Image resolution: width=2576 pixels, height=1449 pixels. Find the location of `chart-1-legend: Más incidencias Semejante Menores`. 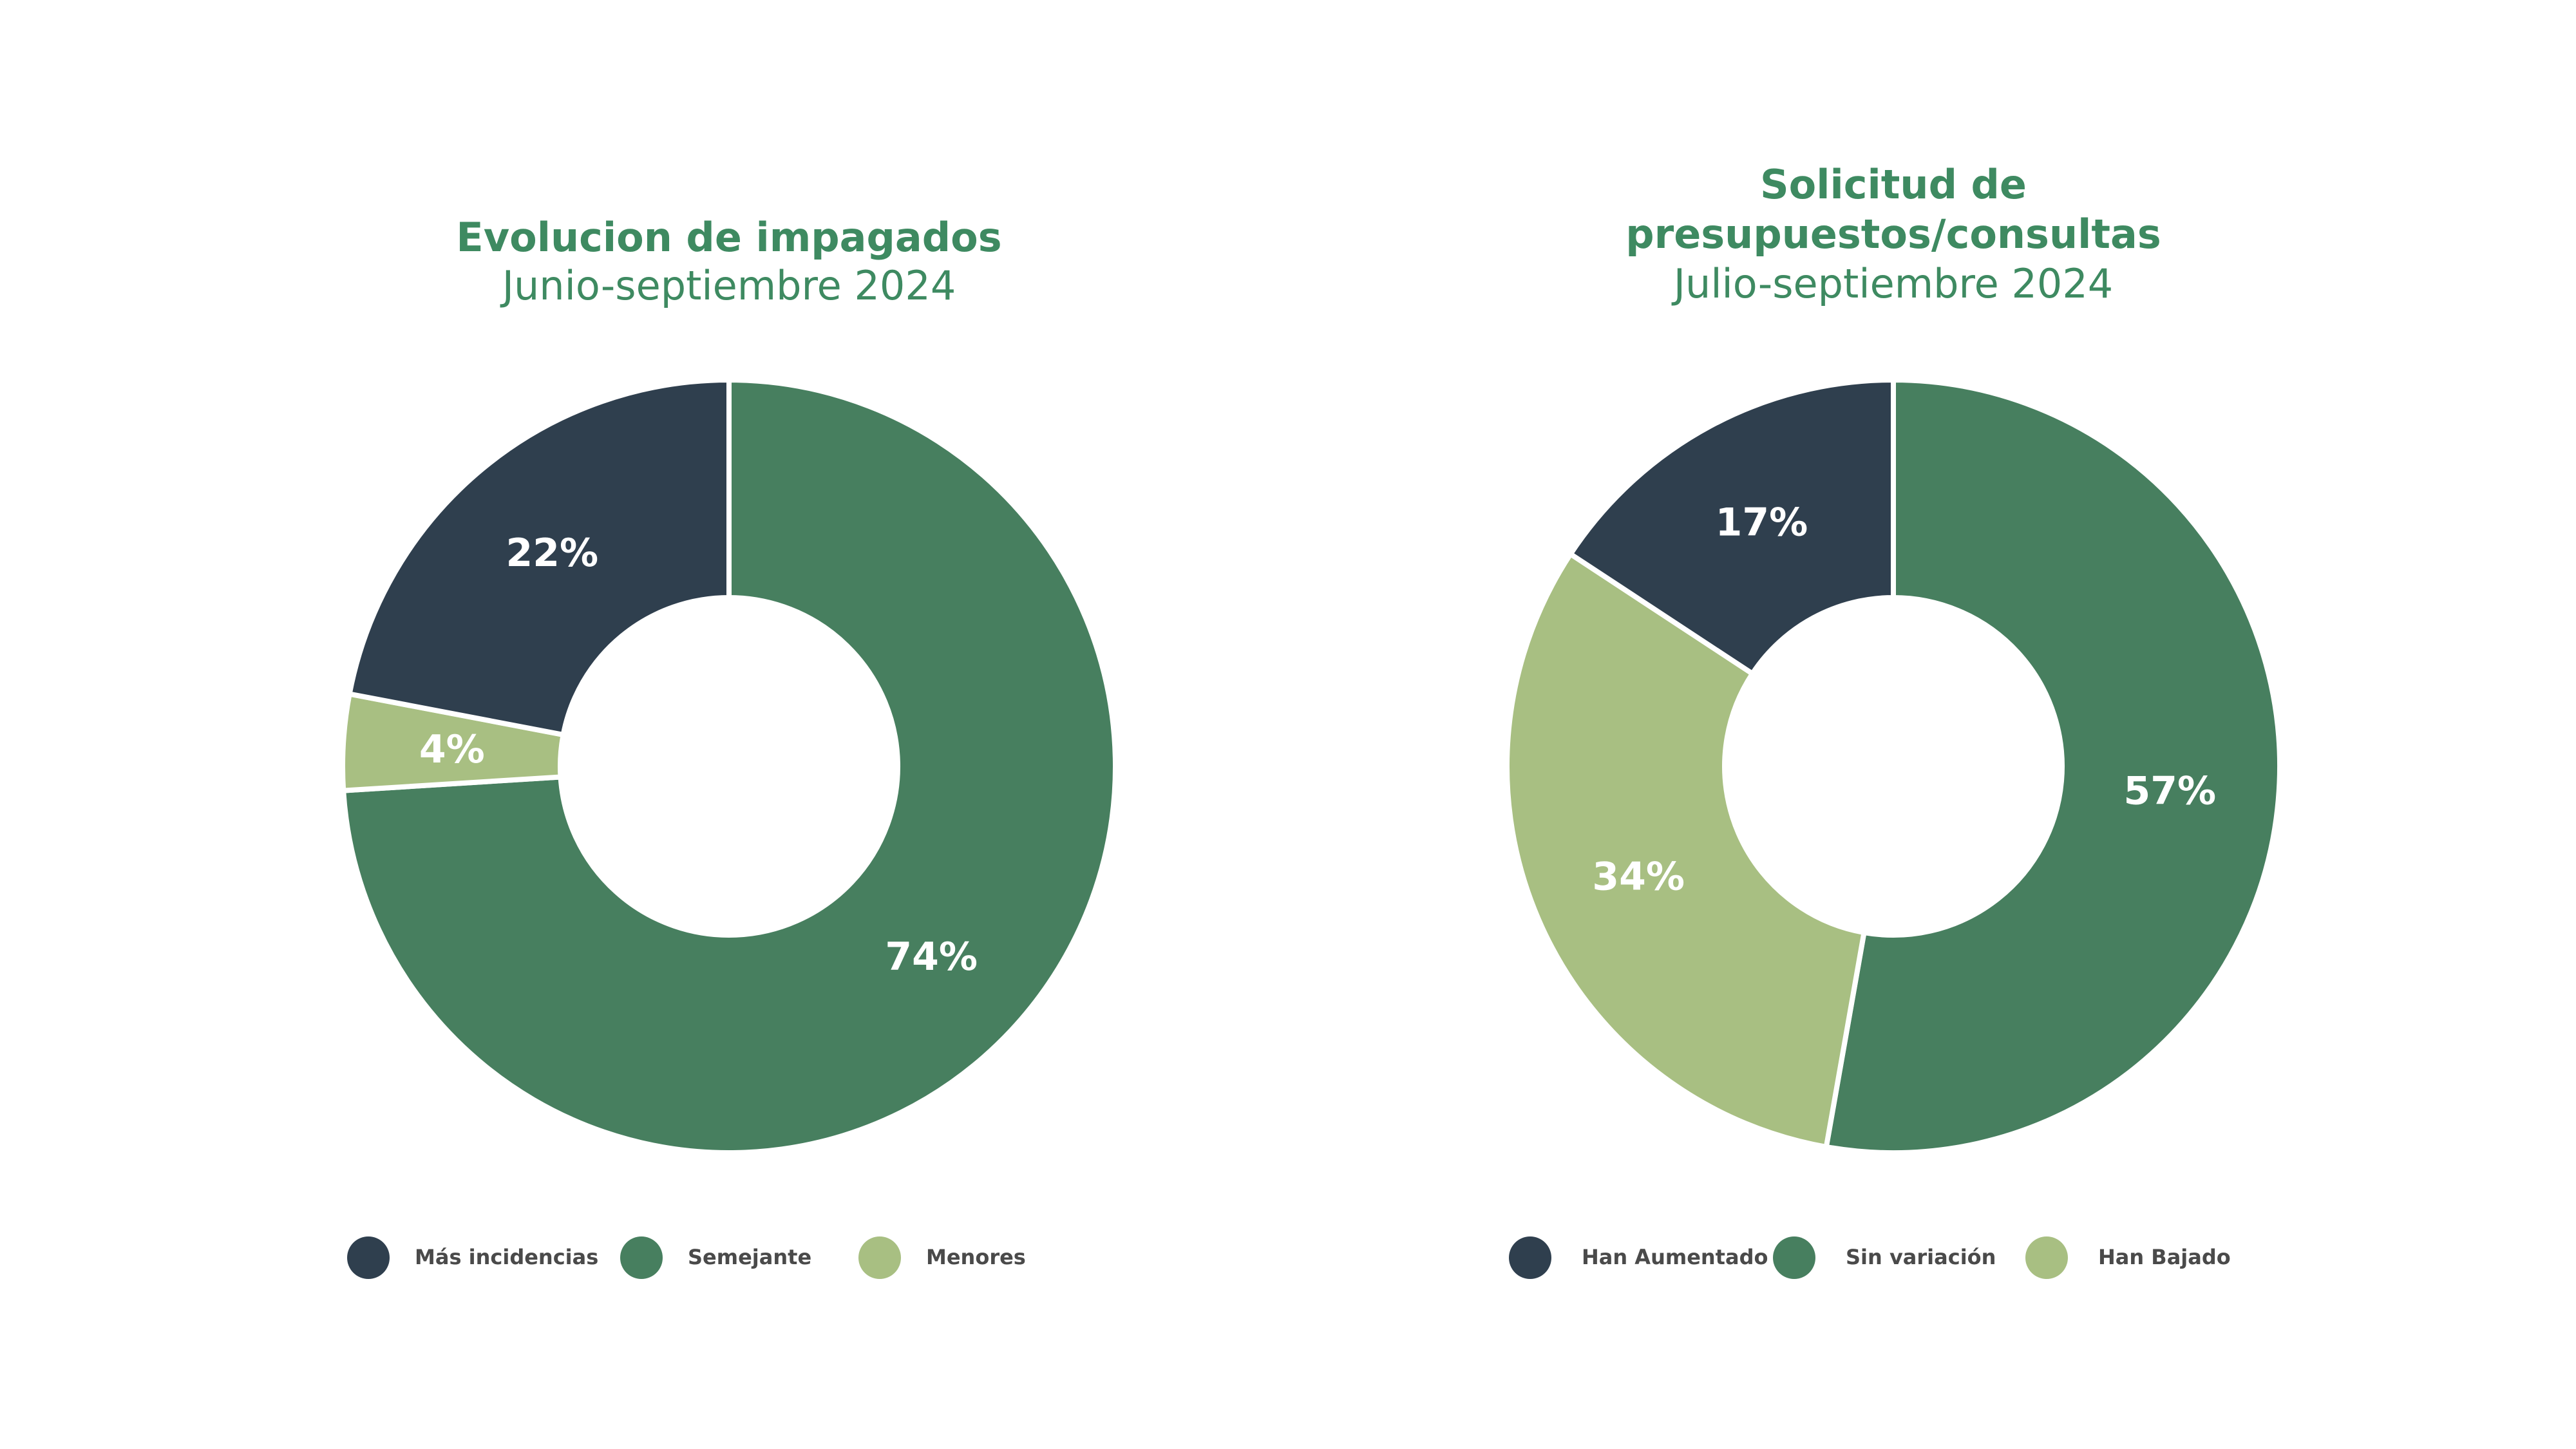

chart-1-legend: Más incidencias Semejante Menores is located at coordinates (686, 1257).